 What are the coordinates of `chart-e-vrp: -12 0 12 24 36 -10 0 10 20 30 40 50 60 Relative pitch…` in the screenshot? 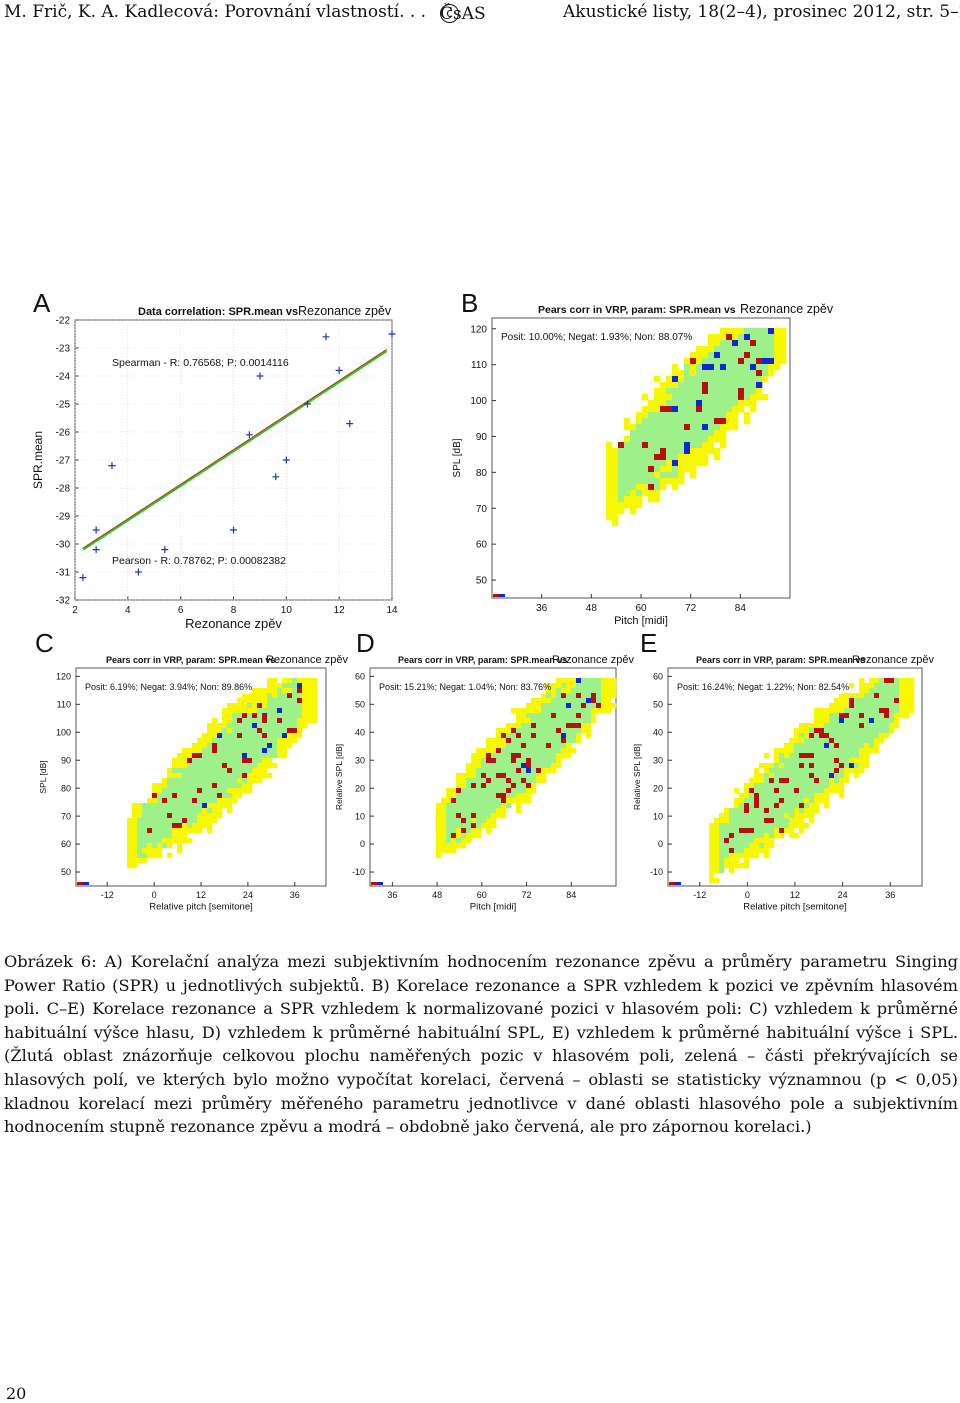 It's located at (787, 783).